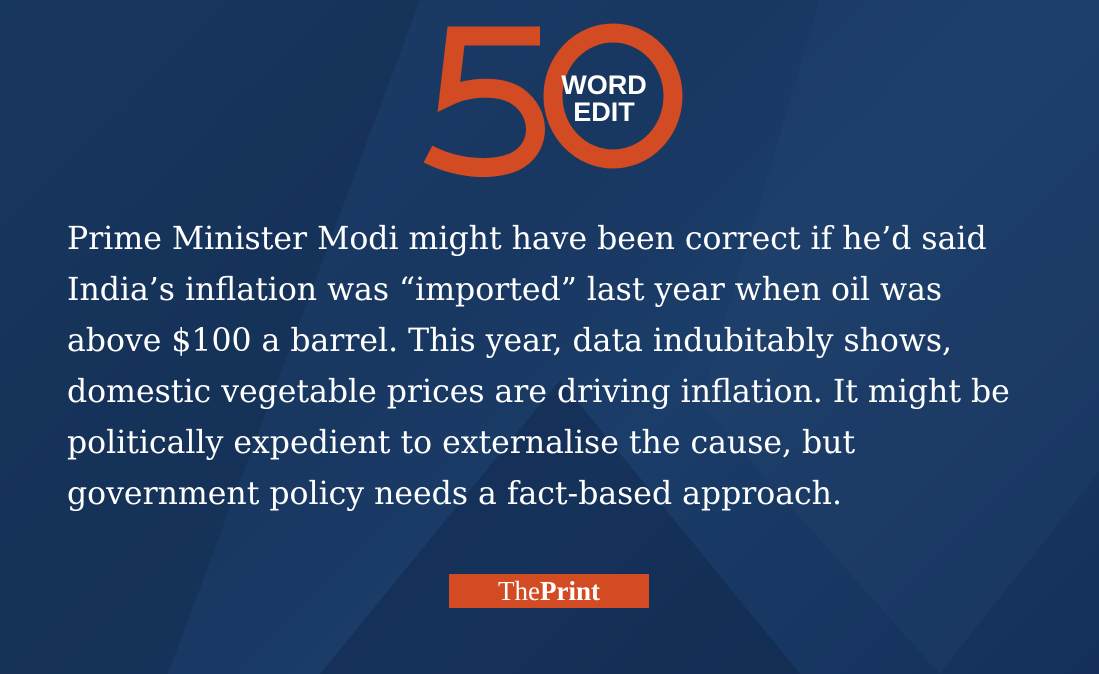  I want to click on theprint-logo: ThePrint, so click(549, 591).